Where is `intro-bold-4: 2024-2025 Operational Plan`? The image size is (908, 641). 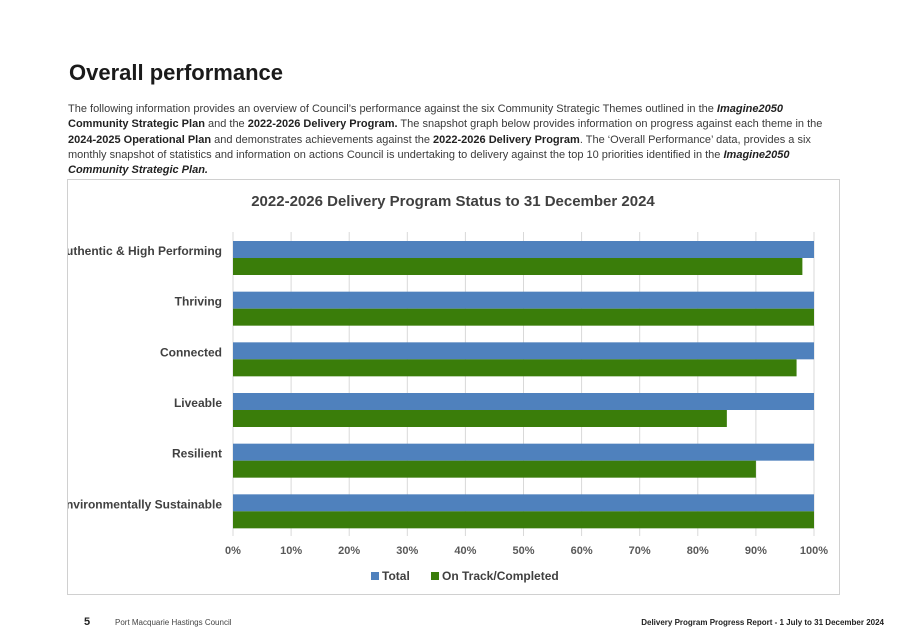
intro-bold-4: 2024-2025 Operational Plan is located at coordinates (140, 139).